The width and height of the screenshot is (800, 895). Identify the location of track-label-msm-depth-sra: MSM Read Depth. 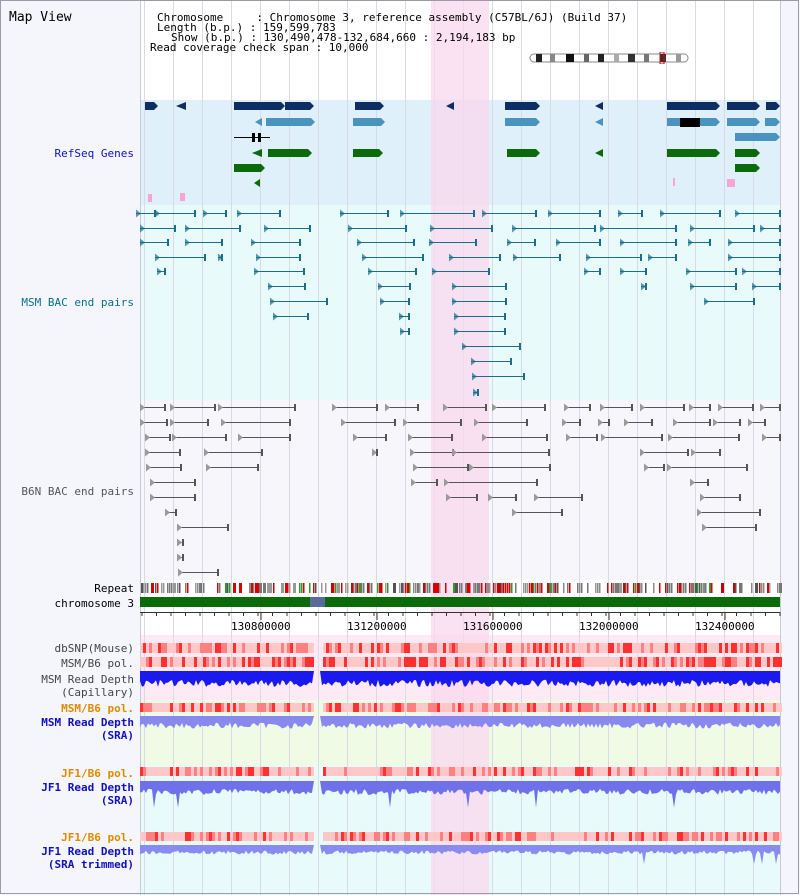
(87, 722).